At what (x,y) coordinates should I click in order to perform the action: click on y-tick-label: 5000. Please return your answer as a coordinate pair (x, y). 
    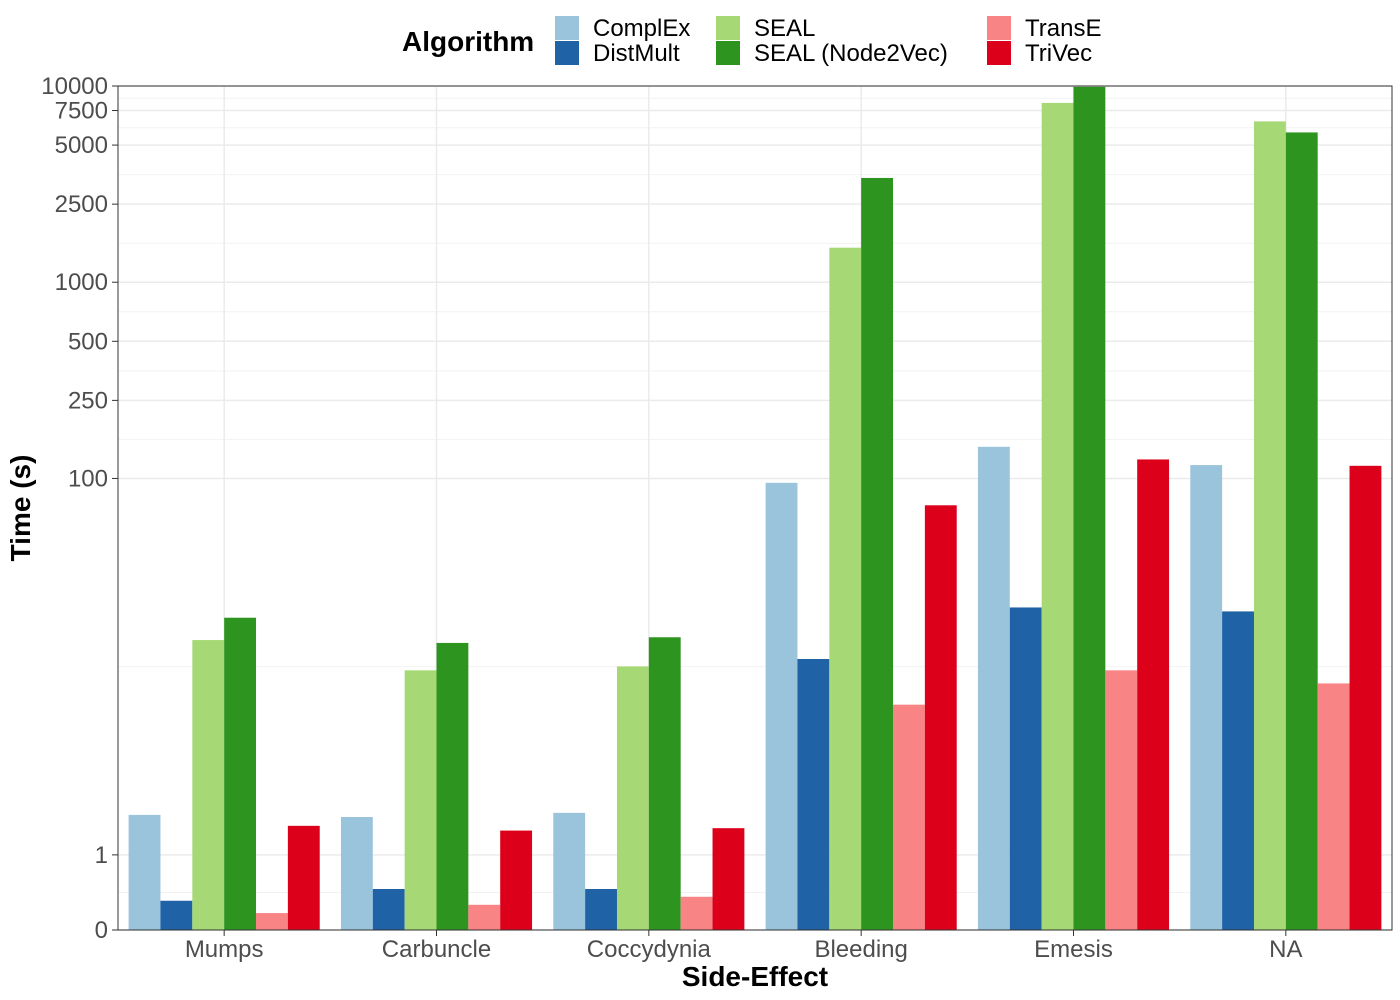
    Looking at the image, I should click on (81, 145).